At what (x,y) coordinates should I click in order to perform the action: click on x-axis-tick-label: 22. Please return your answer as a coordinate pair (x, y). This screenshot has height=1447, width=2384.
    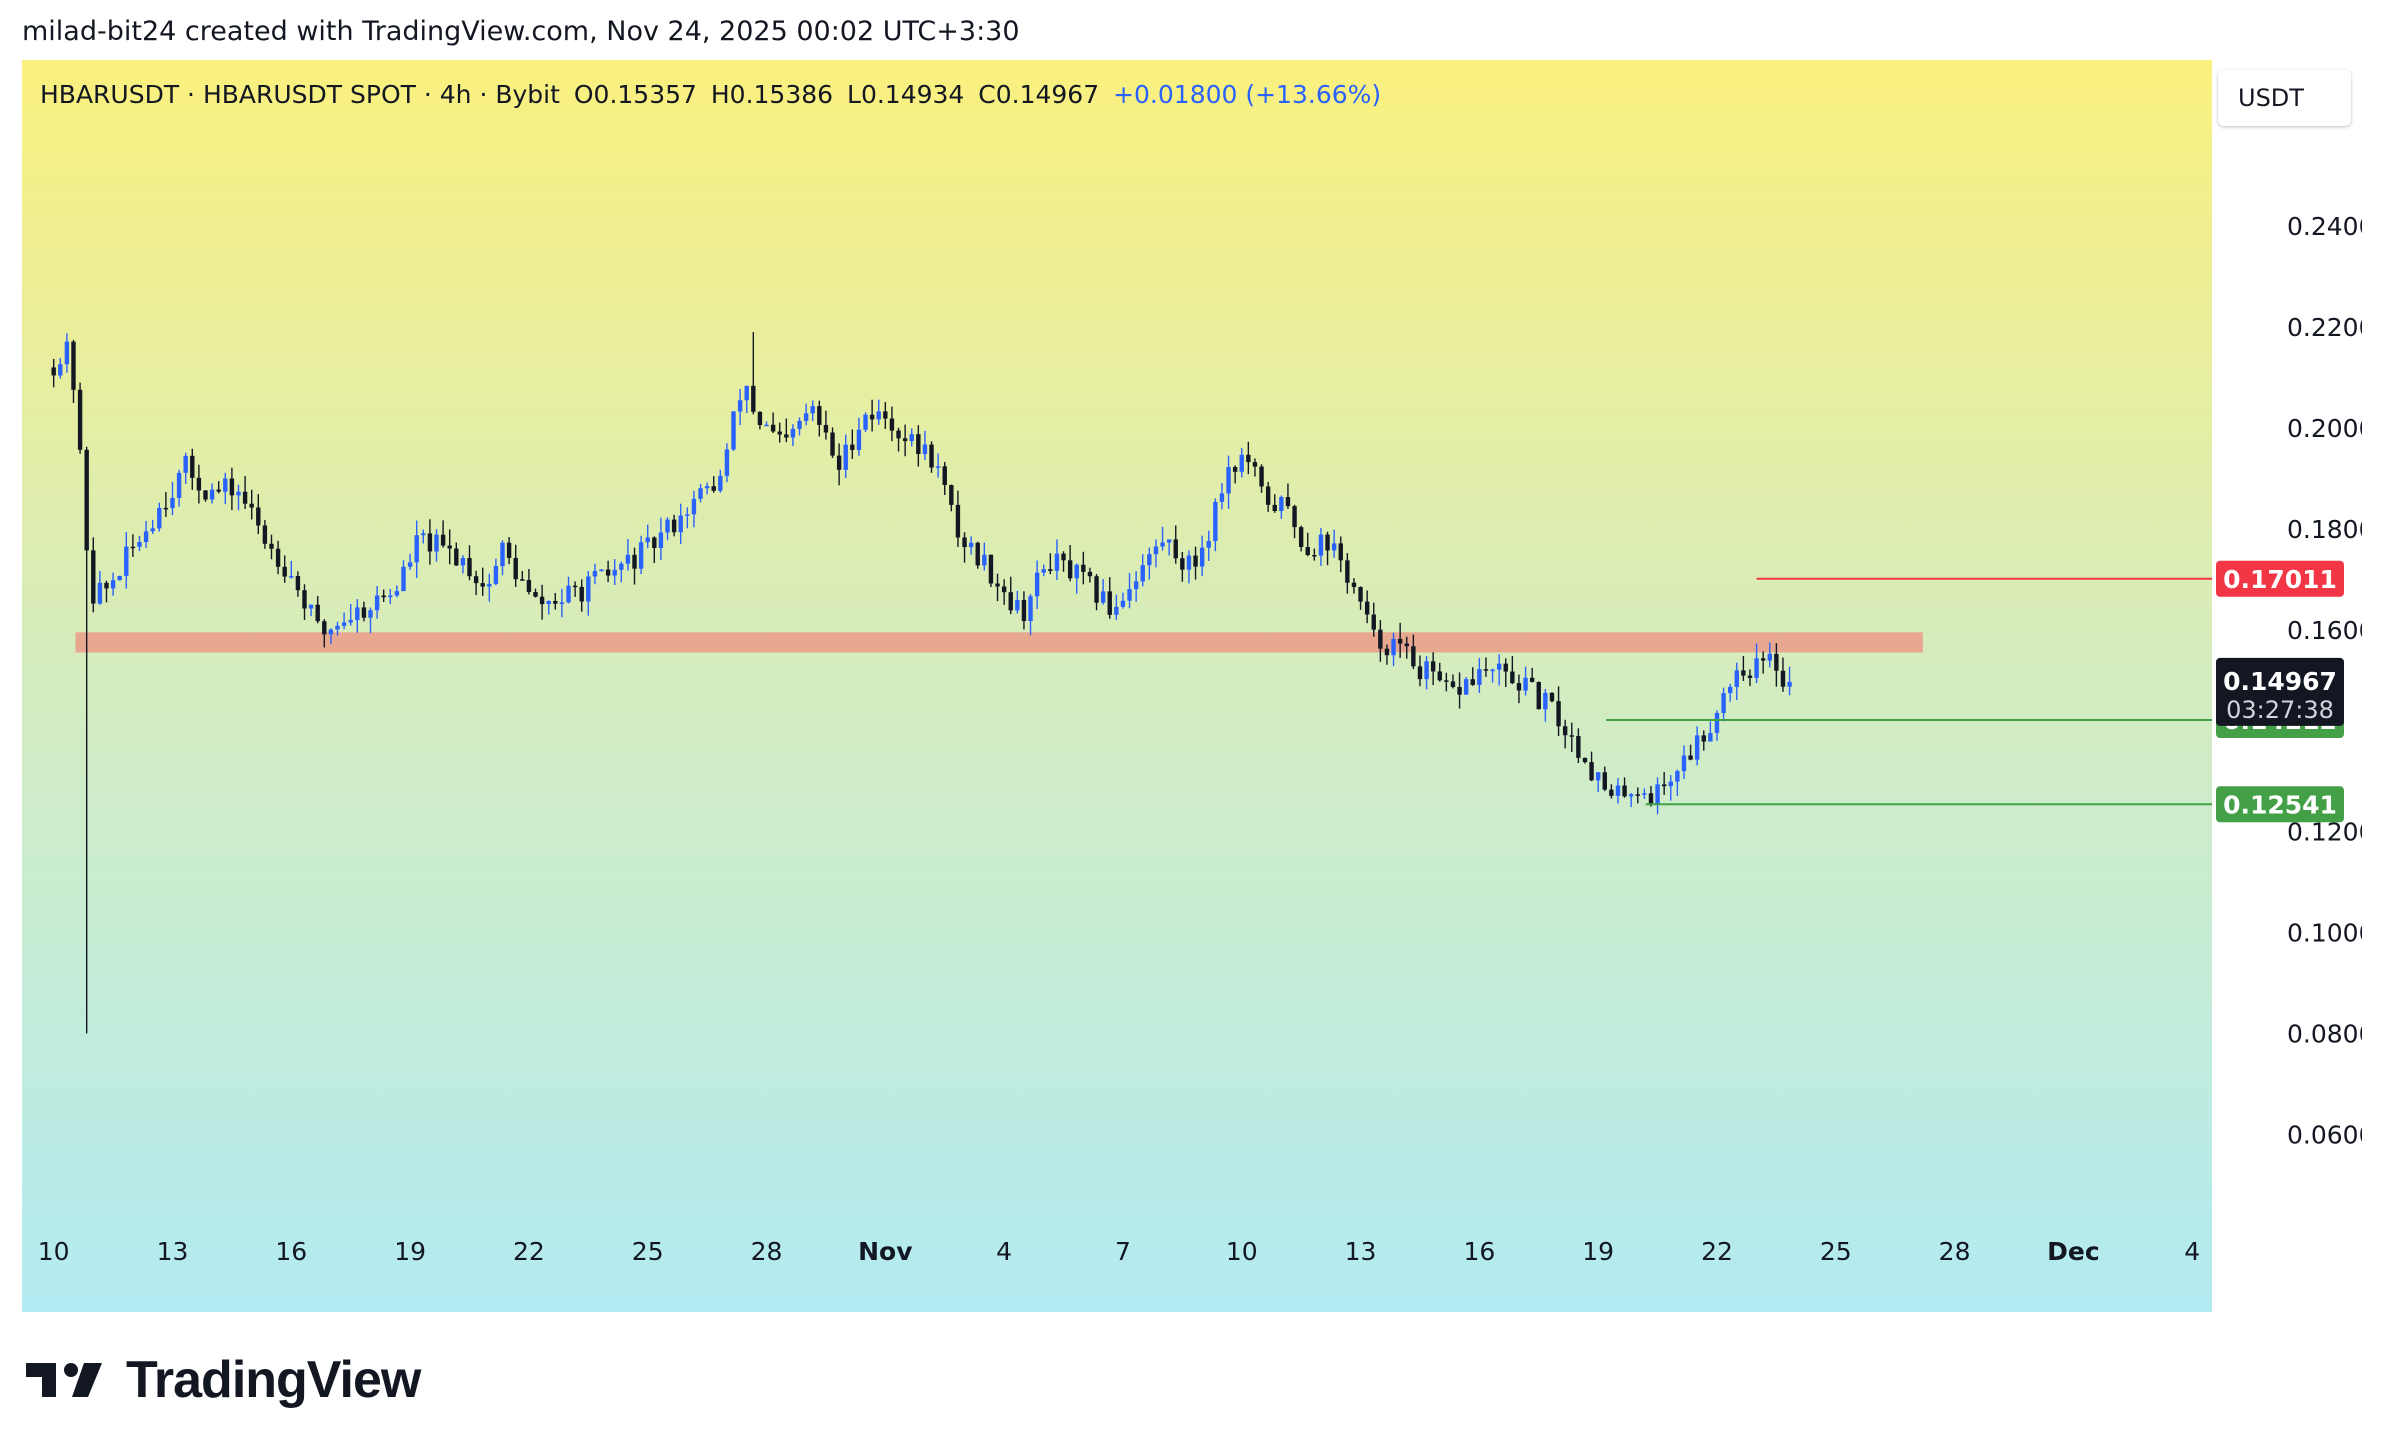
    Looking at the image, I should click on (529, 1251).